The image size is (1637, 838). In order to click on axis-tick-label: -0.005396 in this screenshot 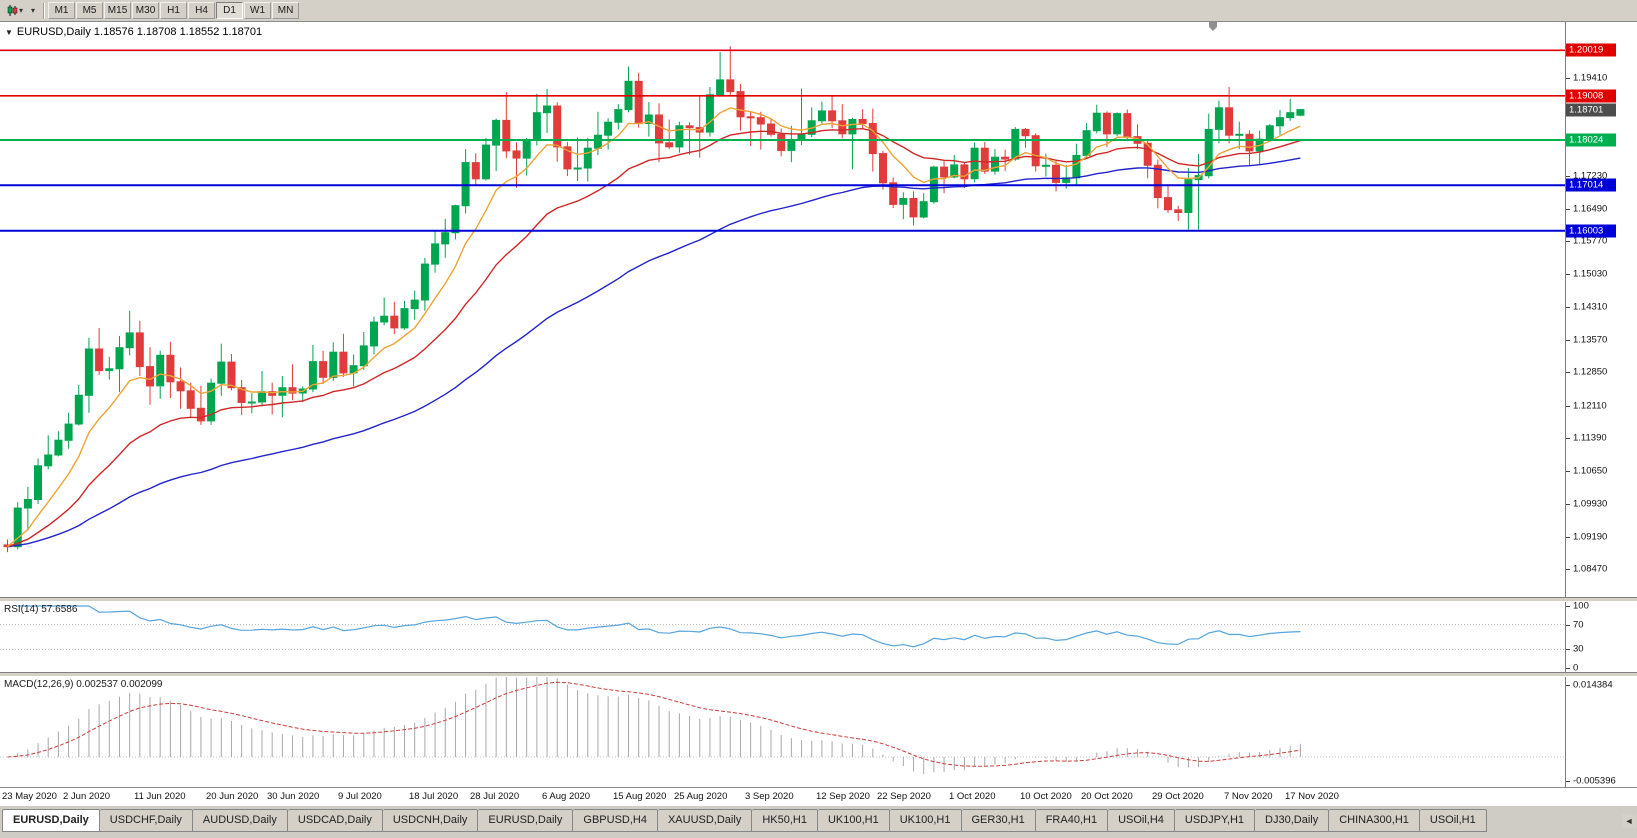, I will do `click(1594, 781)`.